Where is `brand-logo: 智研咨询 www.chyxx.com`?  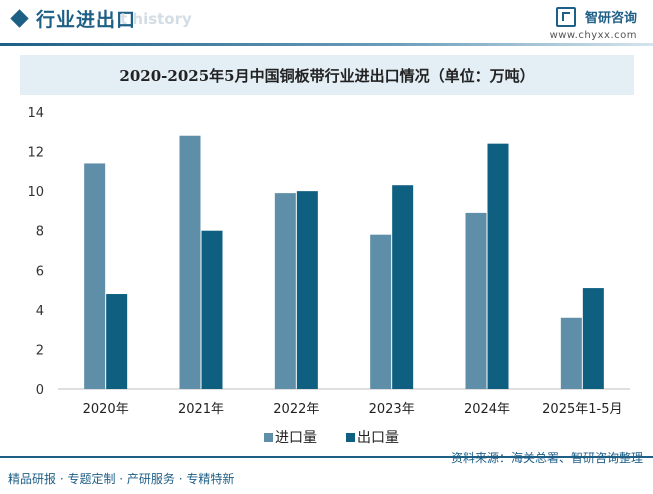 brand-logo: 智研咨询 www.chyxx.com is located at coordinates (593, 23).